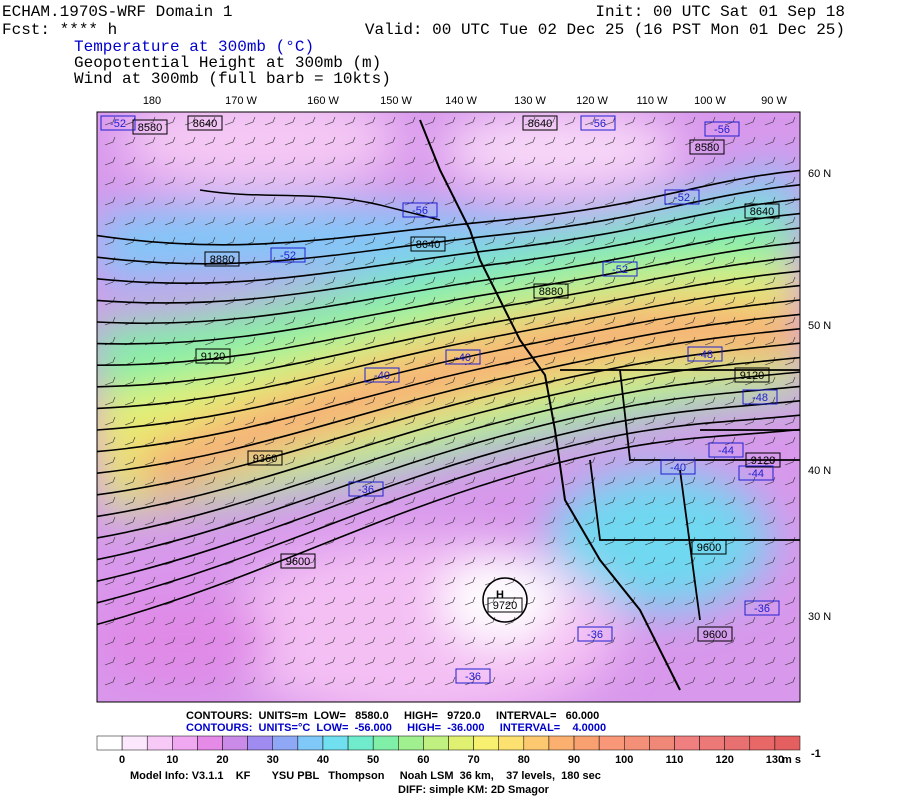 The width and height of the screenshot is (900, 800). I want to click on height-label: 9360, so click(265, 459).